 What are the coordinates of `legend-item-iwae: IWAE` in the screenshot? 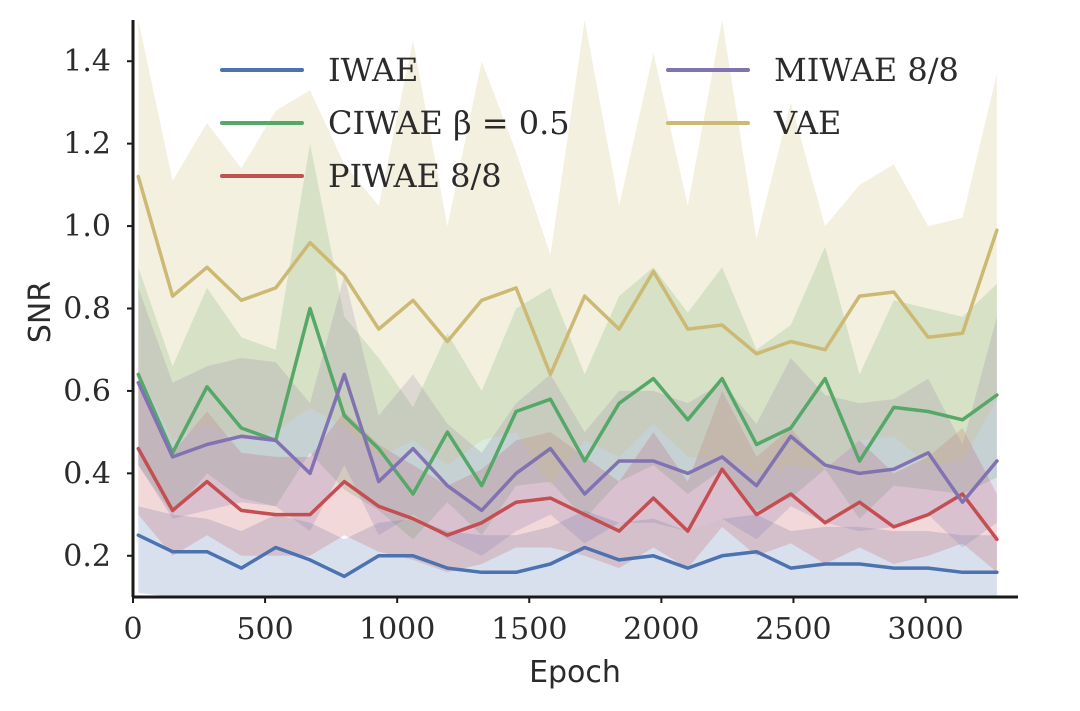 It's located at (319, 70).